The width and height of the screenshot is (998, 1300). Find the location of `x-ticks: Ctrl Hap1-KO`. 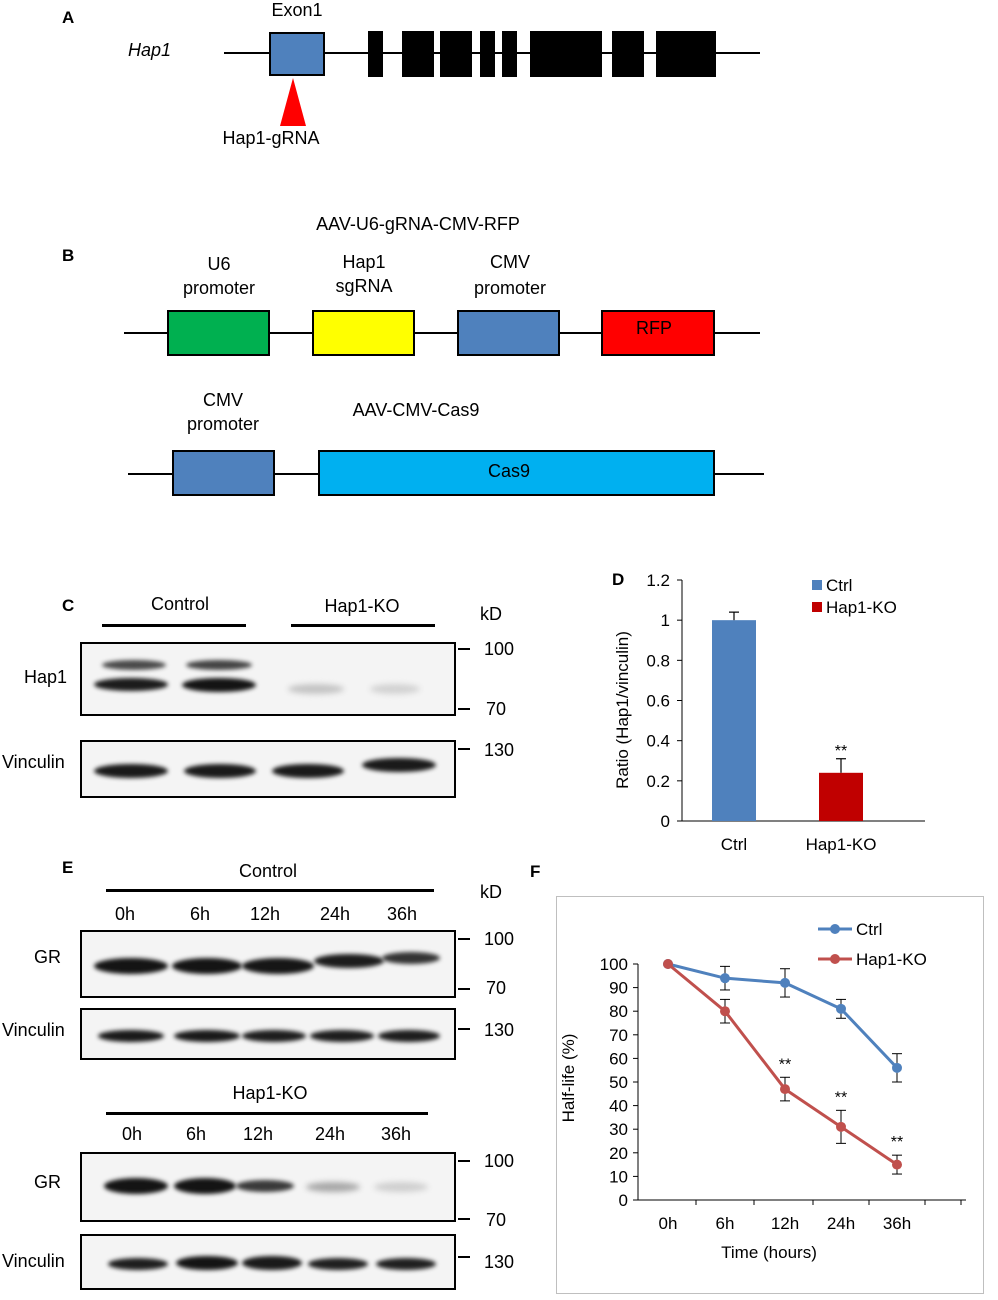

x-ticks: Ctrl Hap1-KO is located at coordinates (799, 844).